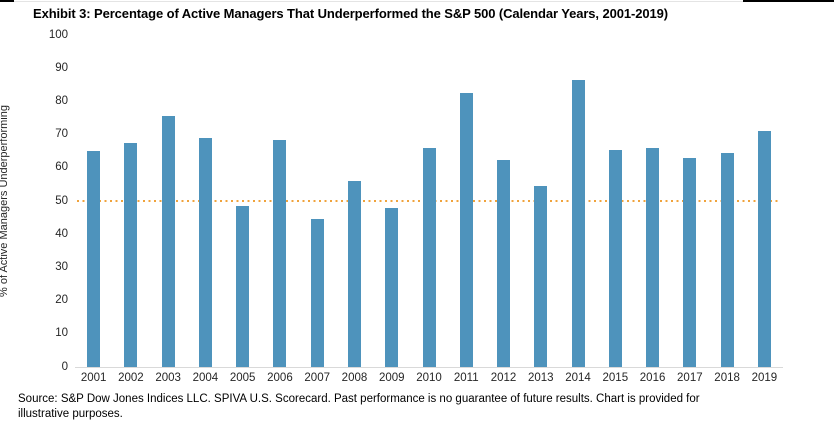 The image size is (834, 444). I want to click on top-border-right-segment, so click(788, 1).